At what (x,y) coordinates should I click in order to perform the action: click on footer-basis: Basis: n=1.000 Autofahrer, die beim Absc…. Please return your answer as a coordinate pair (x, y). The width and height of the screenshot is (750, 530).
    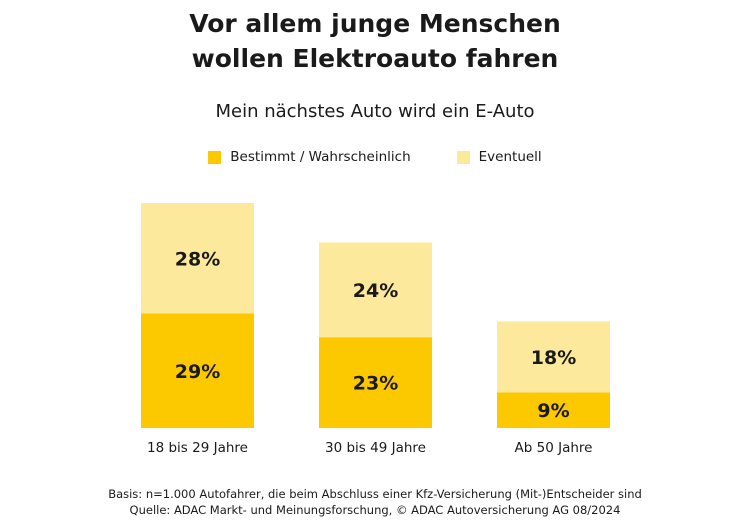
    Looking at the image, I should click on (375, 494).